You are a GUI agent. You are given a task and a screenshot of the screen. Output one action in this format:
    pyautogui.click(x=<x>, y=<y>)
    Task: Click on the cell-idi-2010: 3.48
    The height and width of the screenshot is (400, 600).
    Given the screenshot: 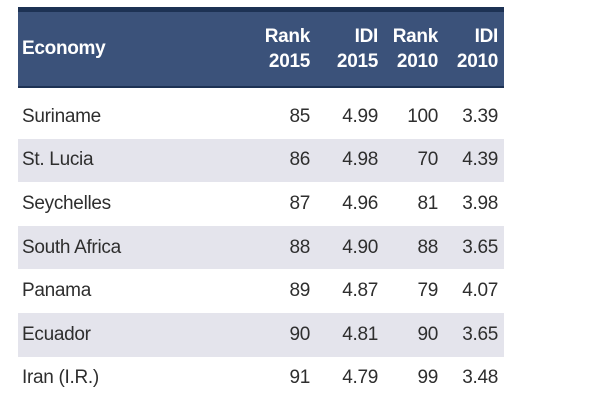 What is the action you would take?
    pyautogui.click(x=480, y=378)
    